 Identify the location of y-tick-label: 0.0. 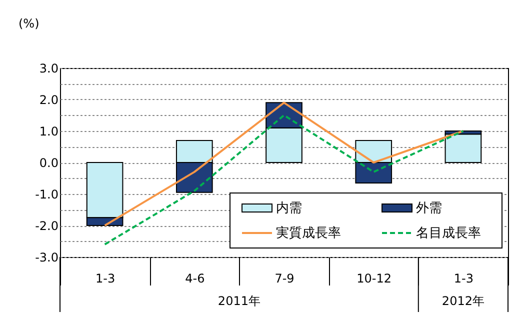
(48, 163).